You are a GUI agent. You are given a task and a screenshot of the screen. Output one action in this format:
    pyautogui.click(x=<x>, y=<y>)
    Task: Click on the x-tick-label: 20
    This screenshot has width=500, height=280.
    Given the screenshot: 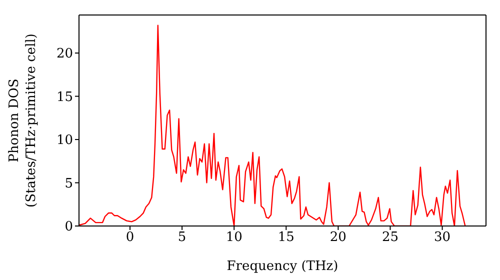 What is the action you would take?
    pyautogui.click(x=338, y=238)
    